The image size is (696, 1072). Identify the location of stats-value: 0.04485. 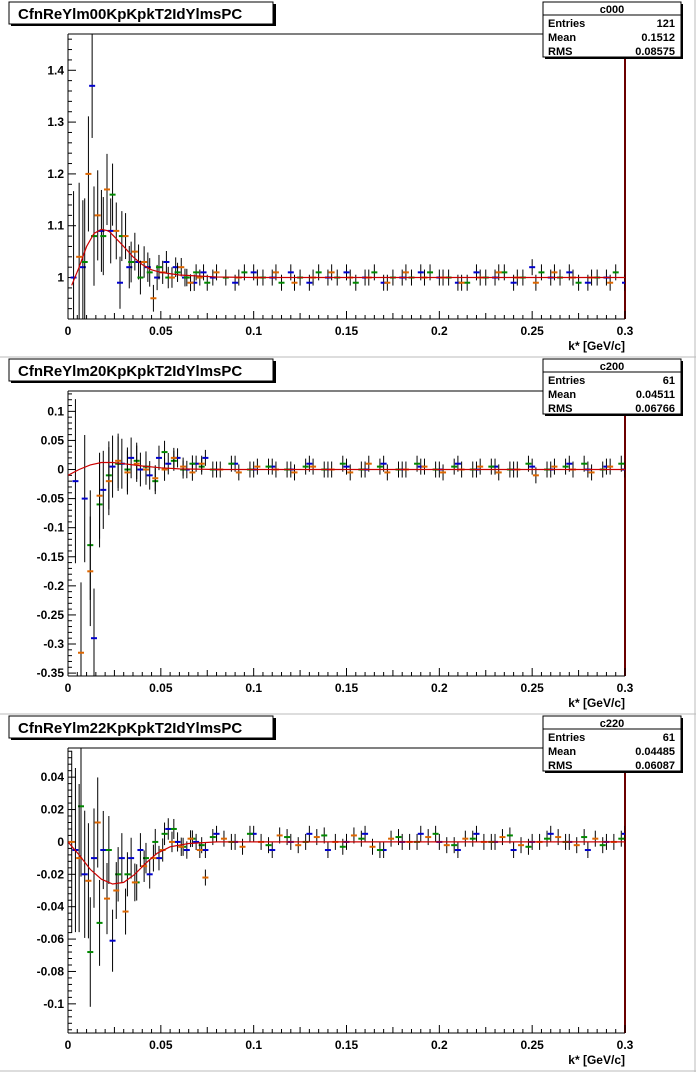
(655, 752).